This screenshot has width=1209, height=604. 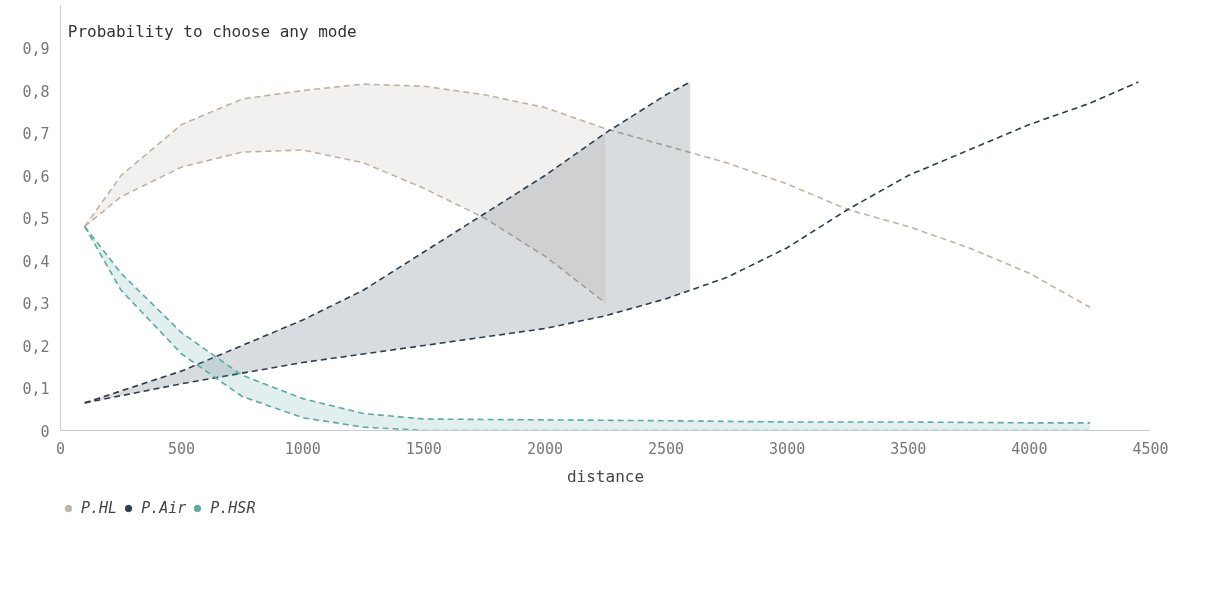 What do you see at coordinates (212, 31) in the screenshot?
I see `text: Probability to choose any mode` at bounding box center [212, 31].